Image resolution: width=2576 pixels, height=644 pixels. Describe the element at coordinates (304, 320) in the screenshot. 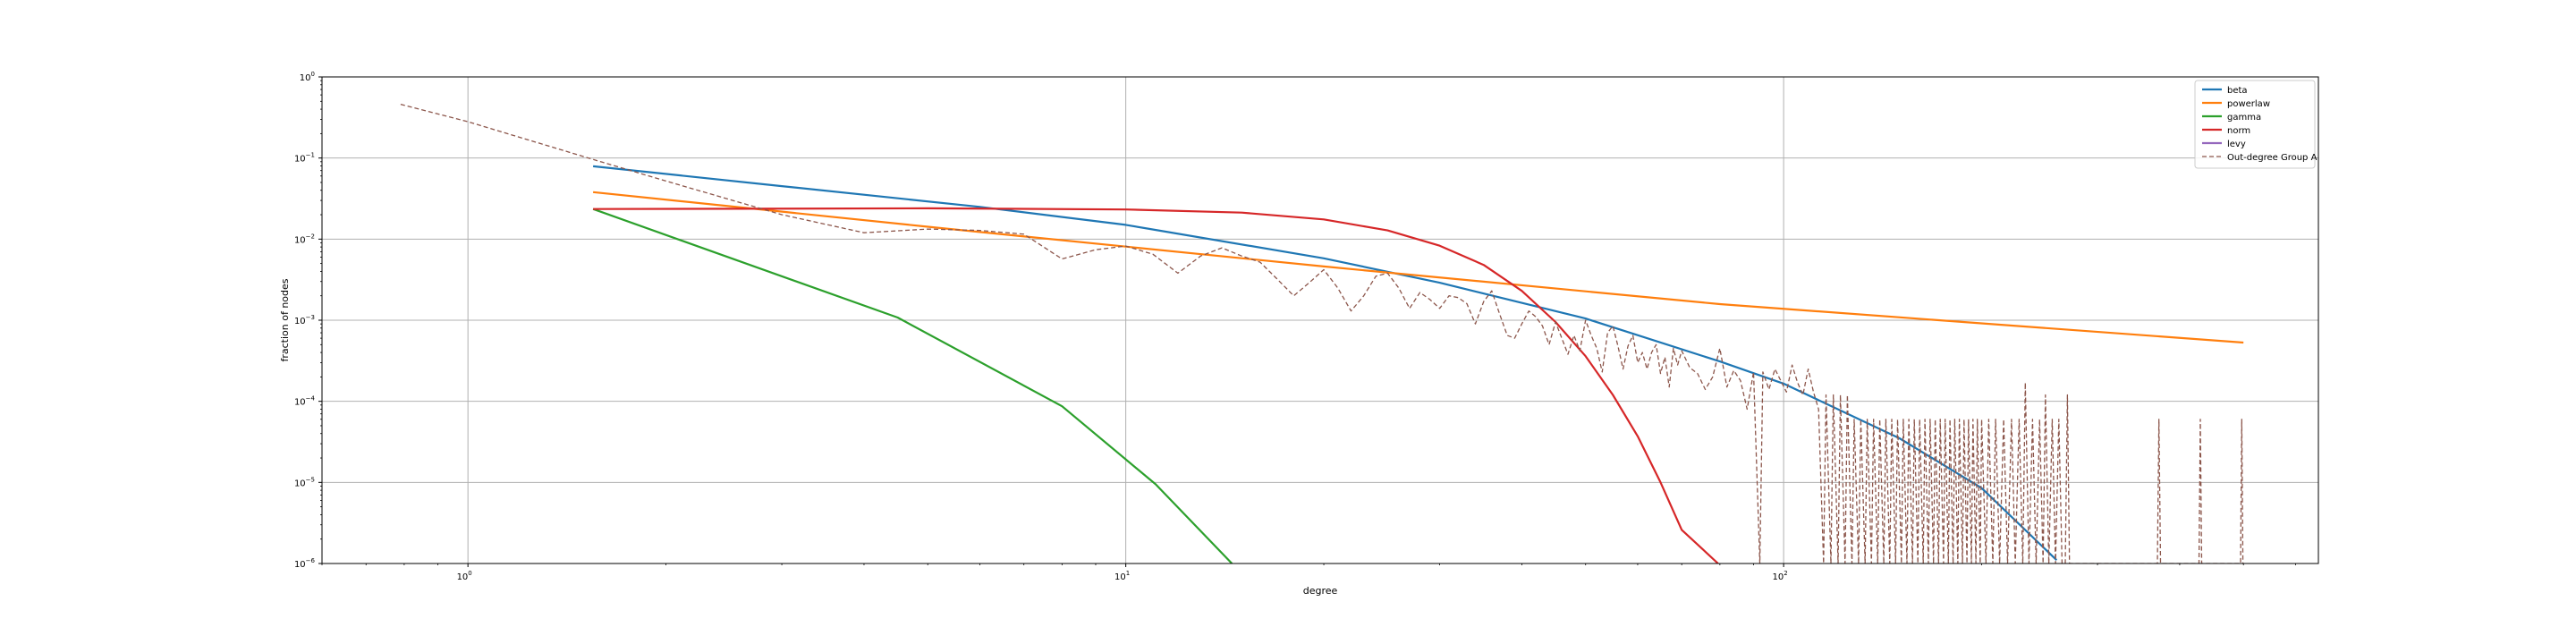

I see `y-tick-label: 10⁻³` at that location.